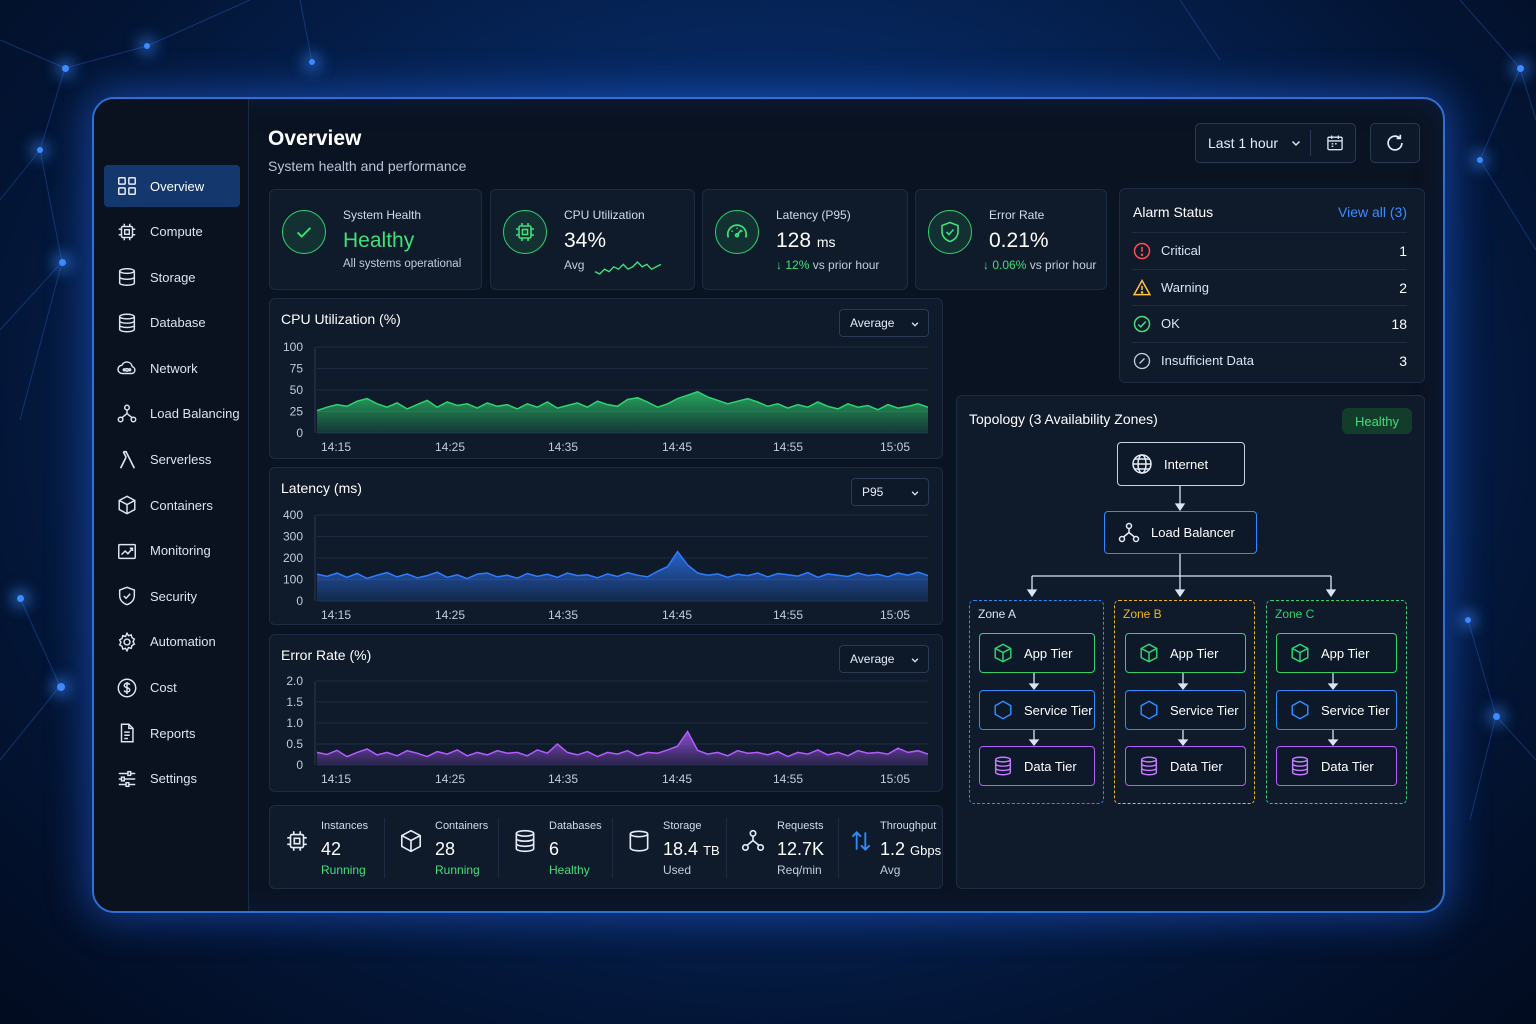 This screenshot has width=1536, height=1024. I want to click on sidebar-item-monitoring: Monitoring, so click(172, 551).